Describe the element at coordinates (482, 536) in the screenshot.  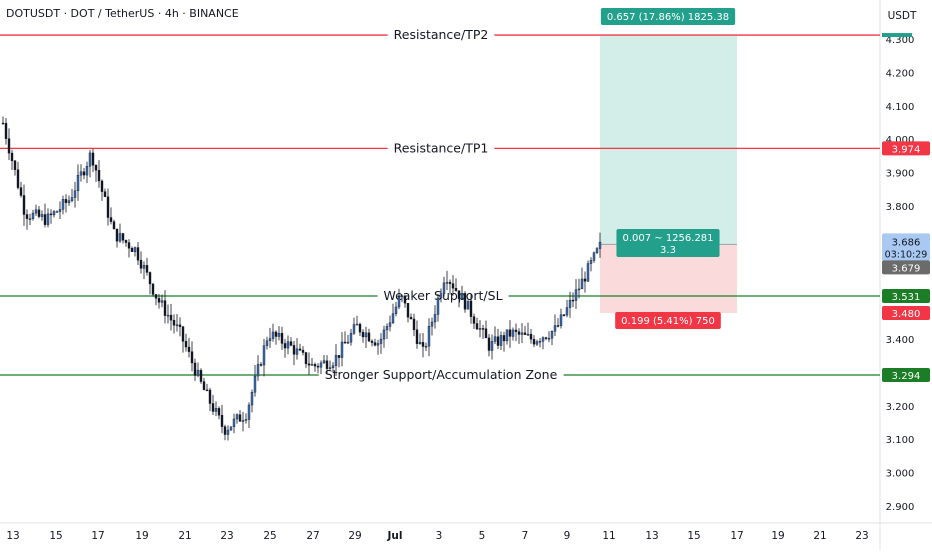
I see `x-tick-label: 5` at that location.